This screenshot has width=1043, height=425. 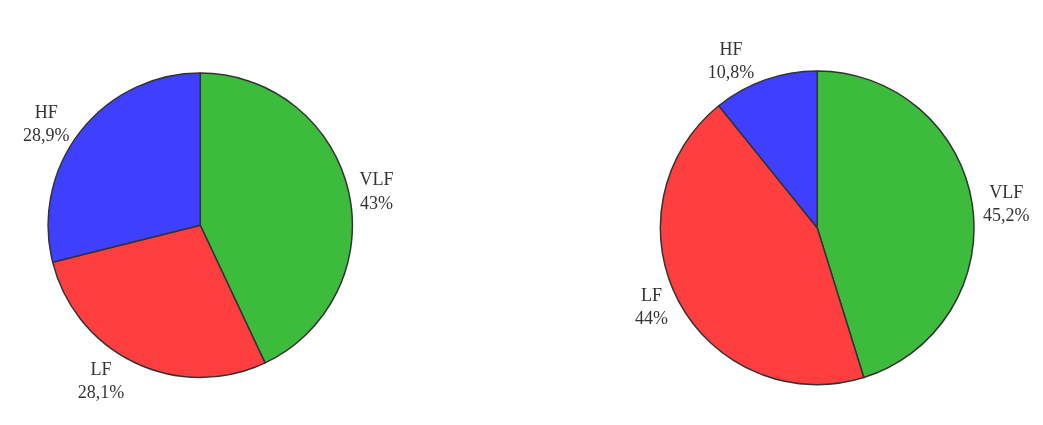 What do you see at coordinates (731, 72) in the screenshot?
I see `data-label: 10,8%` at bounding box center [731, 72].